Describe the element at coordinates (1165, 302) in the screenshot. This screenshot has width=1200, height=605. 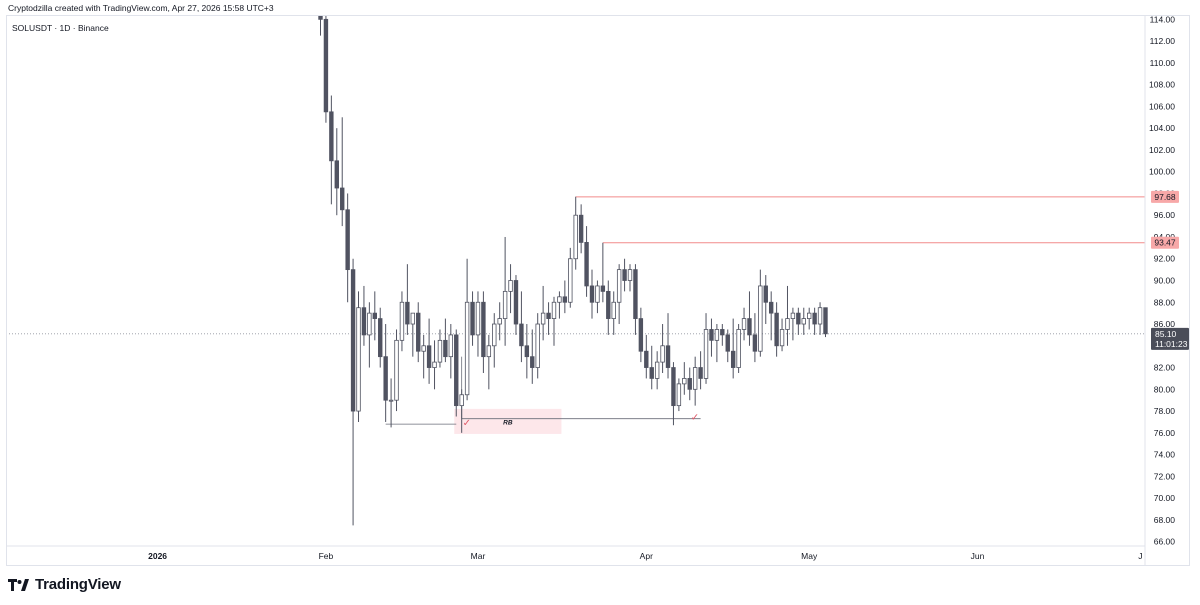
I see `y-tick-label: 88.00` at that location.